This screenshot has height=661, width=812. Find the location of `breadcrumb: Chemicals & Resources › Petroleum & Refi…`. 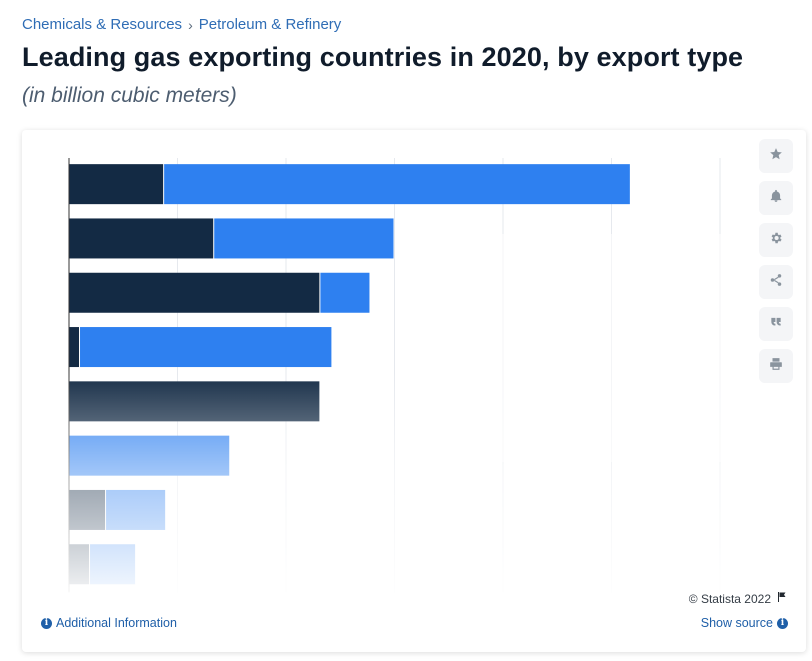

breadcrumb: Chemicals & Resources › Petroleum & Refi… is located at coordinates (181, 24).